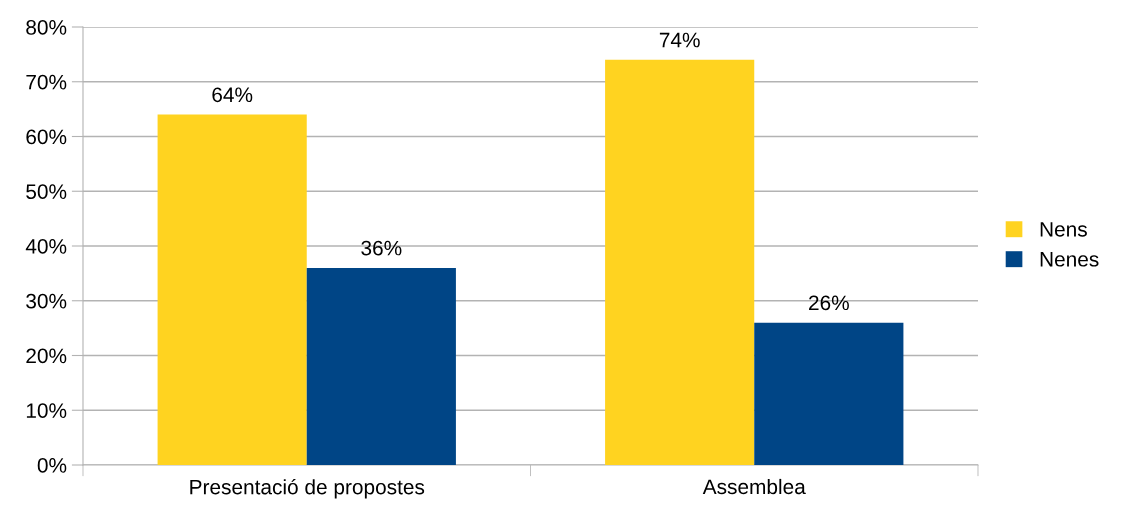  I want to click on data-label: 64%, so click(232, 95).